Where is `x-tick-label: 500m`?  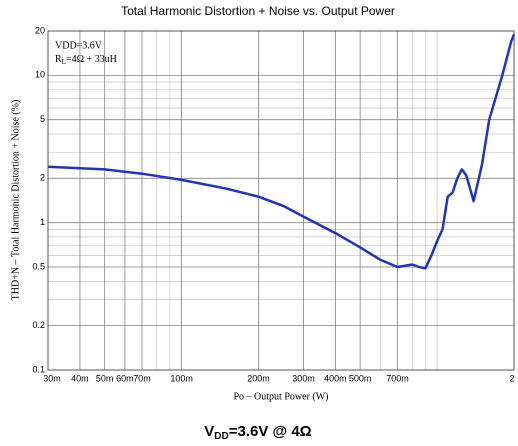
x-tick-label: 500m is located at coordinates (360, 378).